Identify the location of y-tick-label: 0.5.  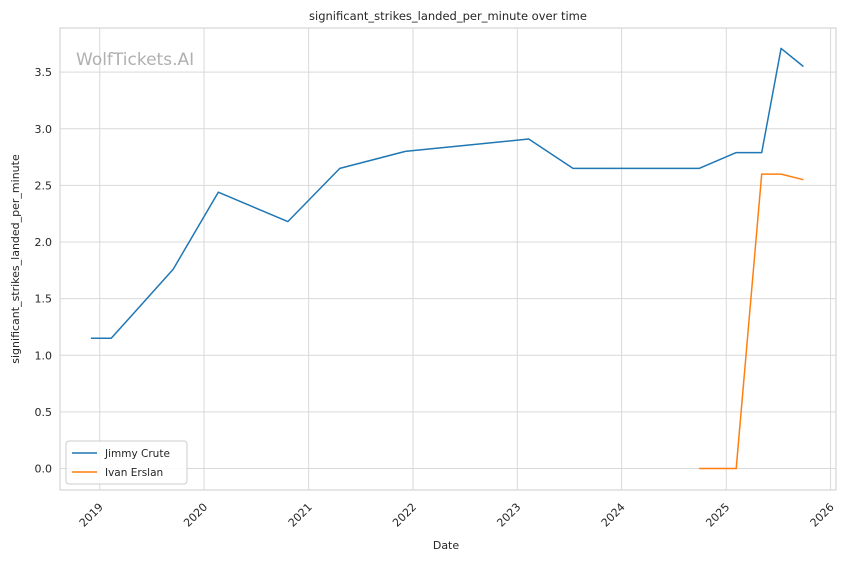
(44, 412).